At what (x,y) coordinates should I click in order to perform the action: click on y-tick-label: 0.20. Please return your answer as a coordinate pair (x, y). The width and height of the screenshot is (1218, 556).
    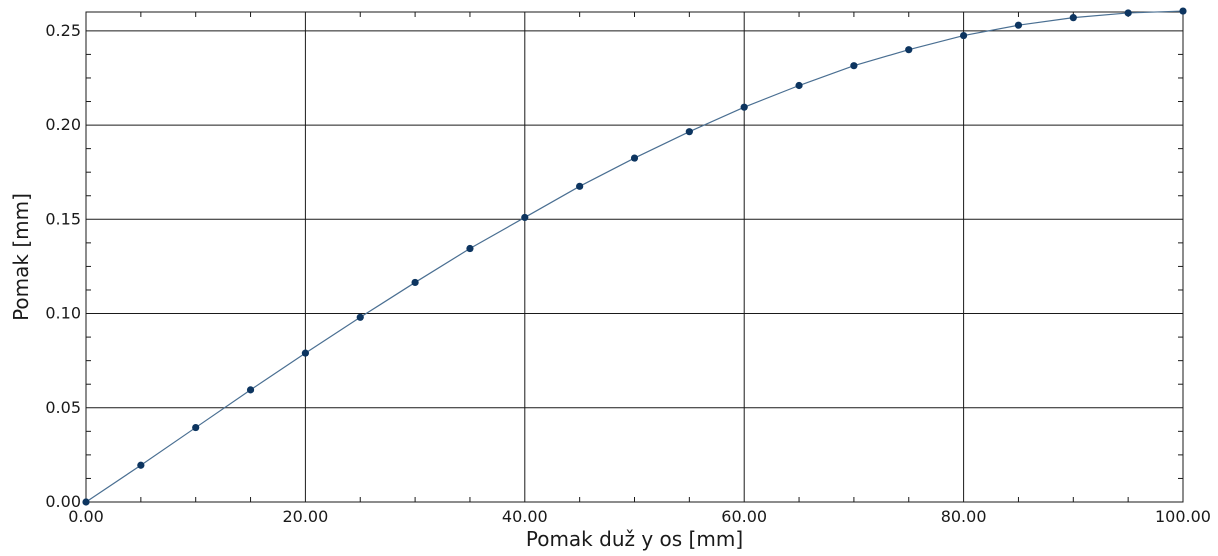
    Looking at the image, I should click on (63, 124).